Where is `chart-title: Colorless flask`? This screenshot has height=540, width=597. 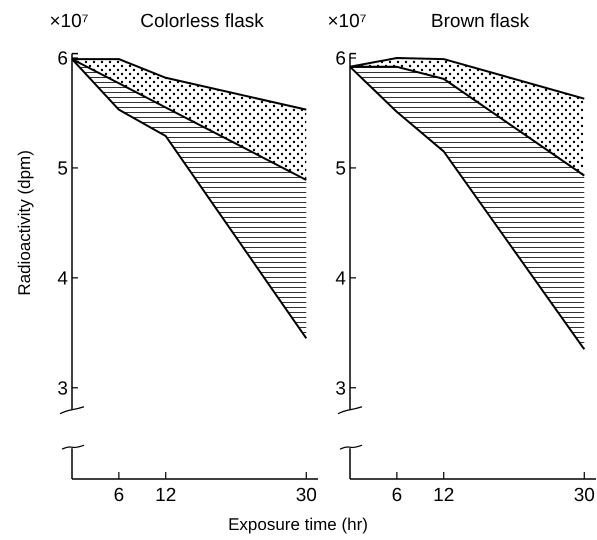 chart-title: Colorless flask is located at coordinates (202, 21).